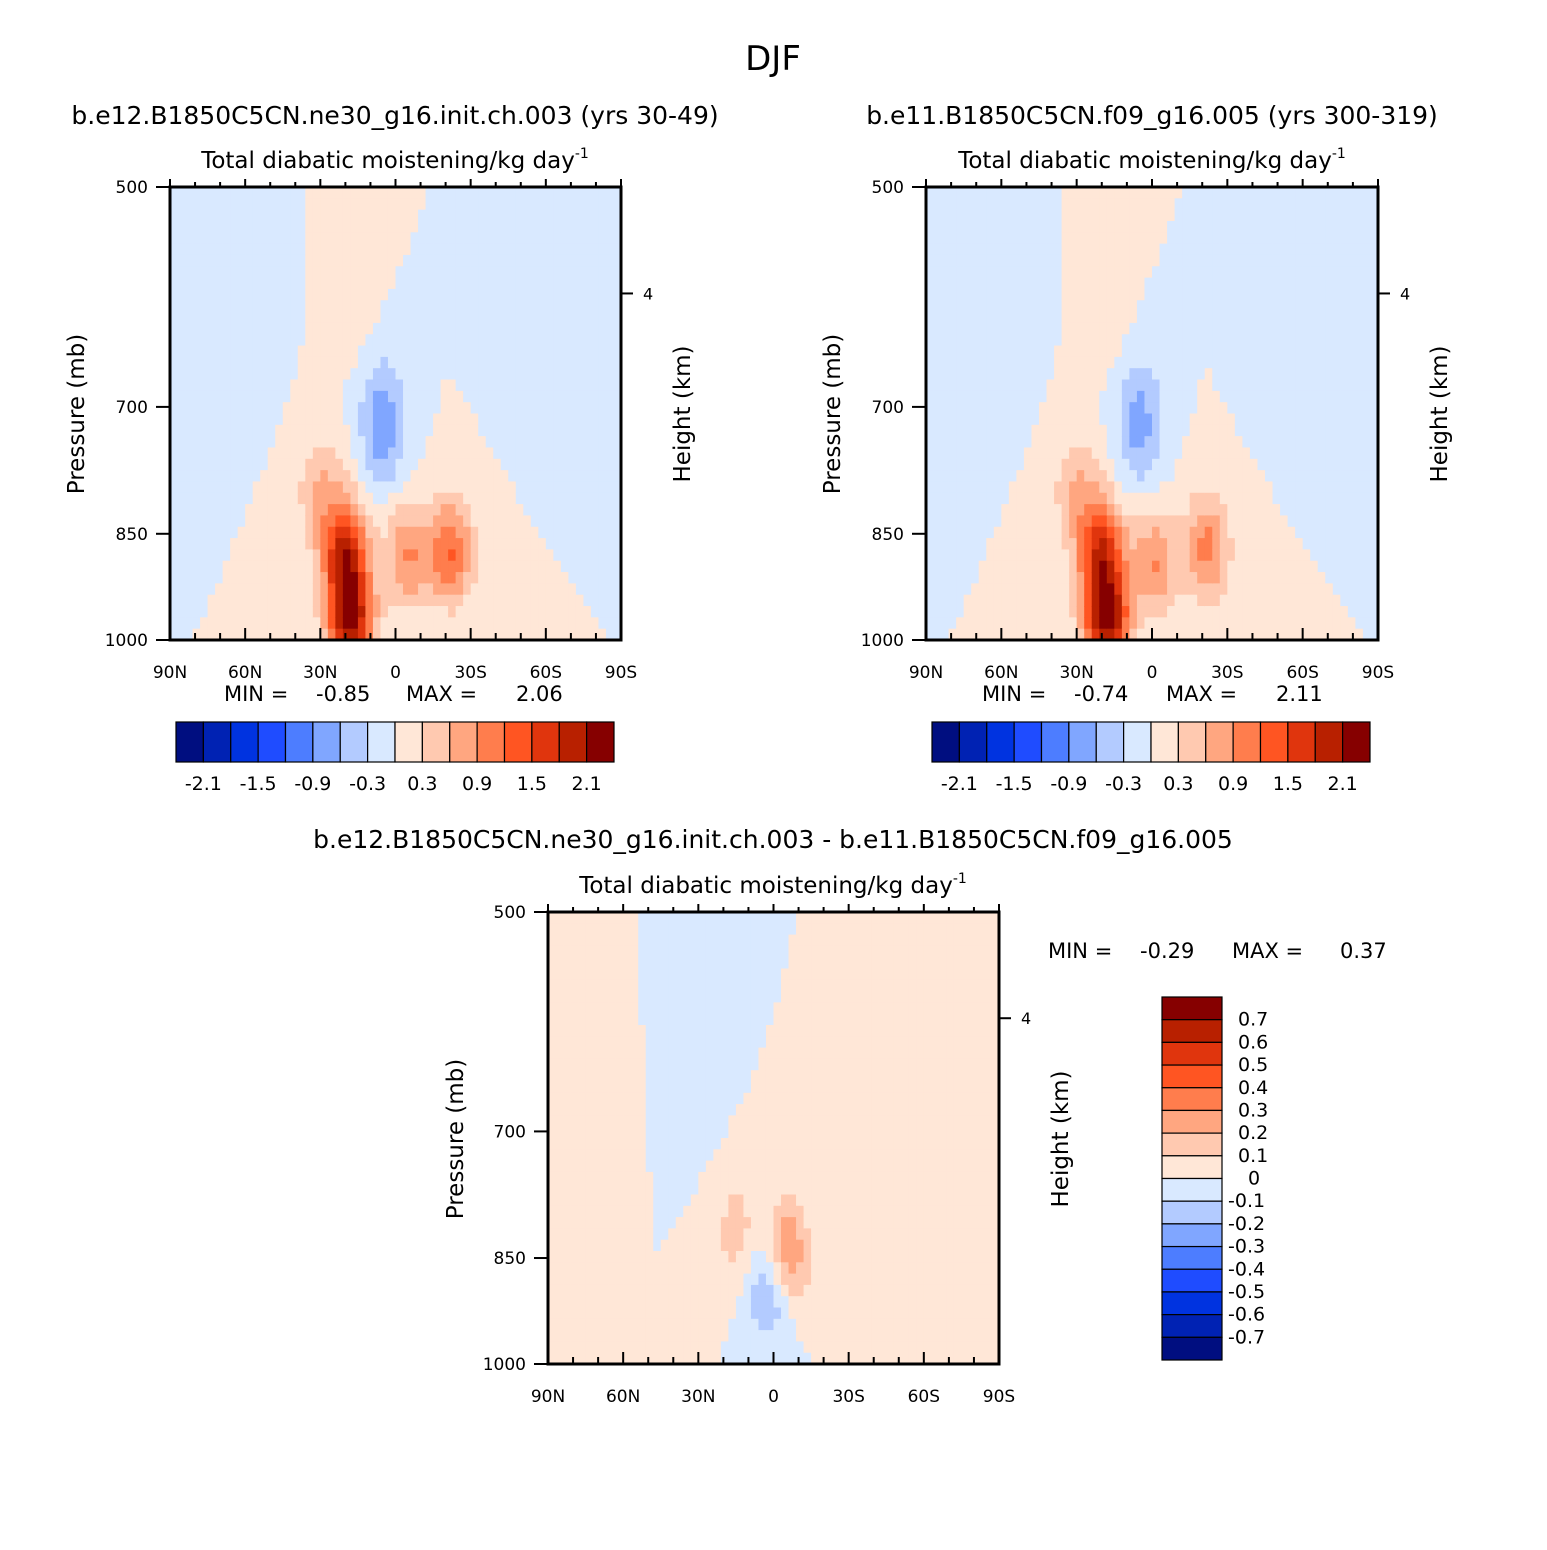  Describe the element at coordinates (456, 1139) in the screenshot. I see `y-axis-label: Pressure (mb)` at that location.